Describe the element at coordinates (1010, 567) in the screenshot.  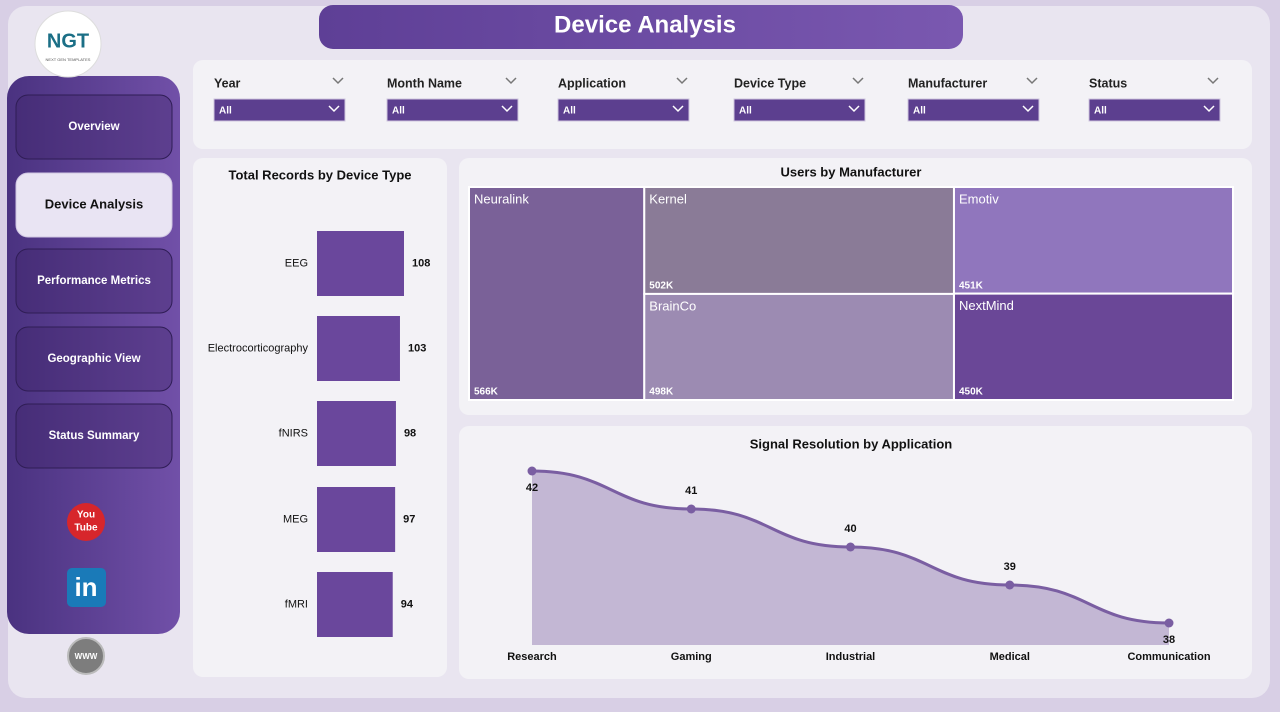
I see `data-label: 39` at that location.